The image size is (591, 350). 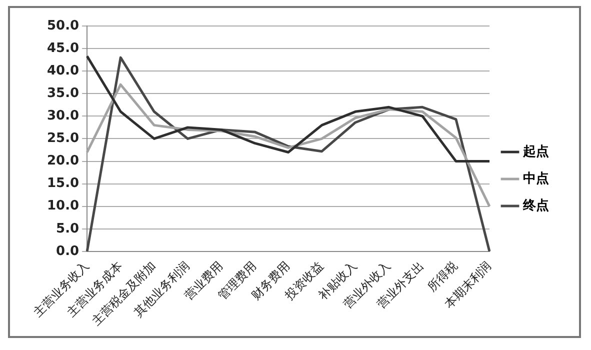 I want to click on y-tick-label: 45.0, so click(x=63, y=48).